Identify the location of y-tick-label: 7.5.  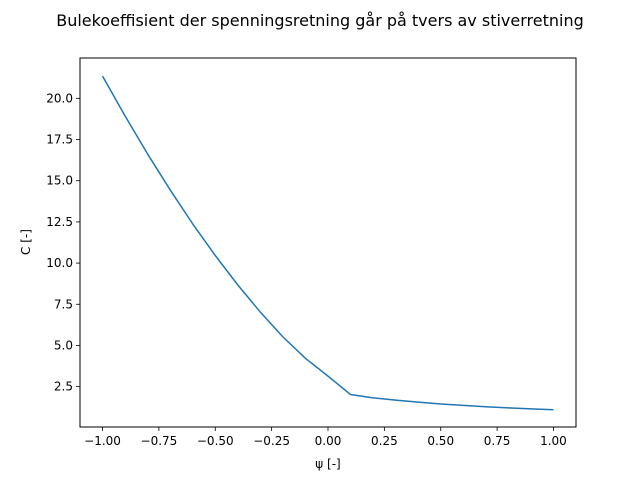
(63, 304).